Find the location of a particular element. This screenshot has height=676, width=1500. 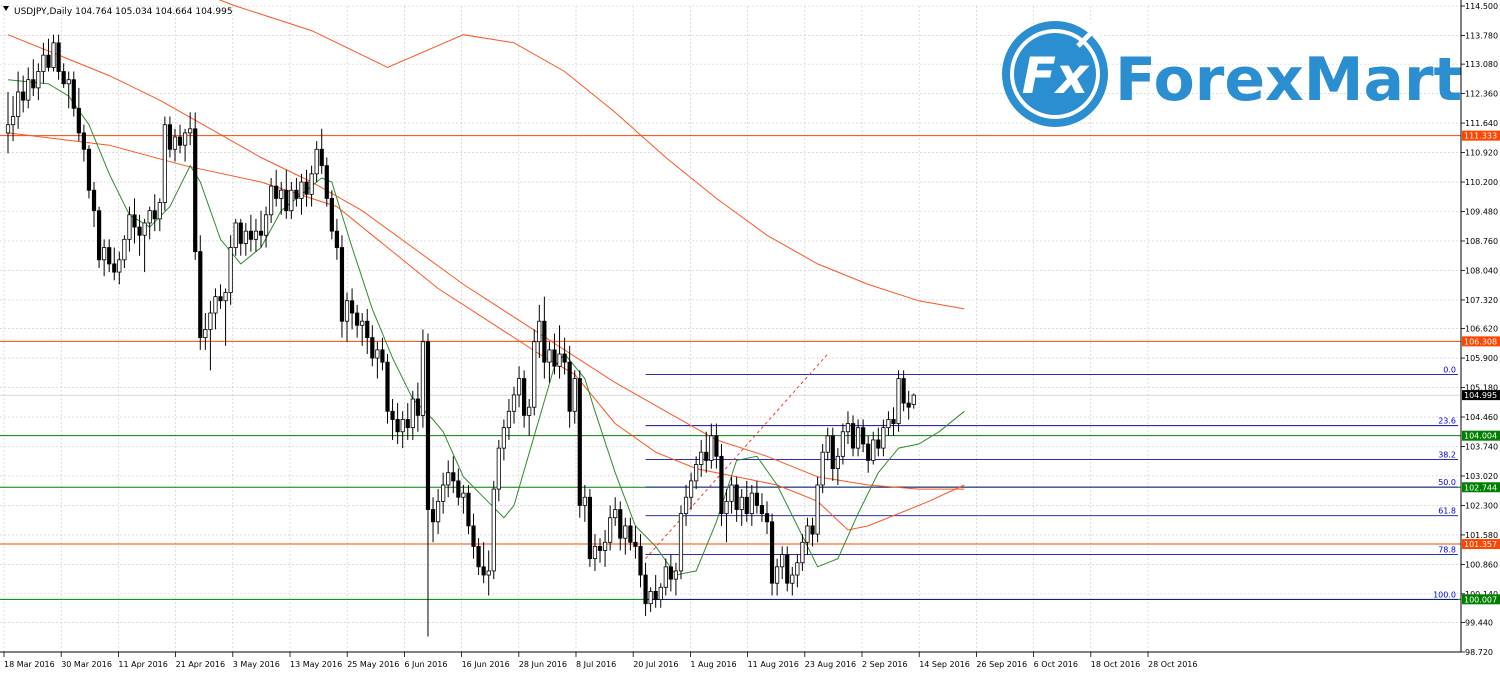

x-tick-label: 20 Jul 2016 is located at coordinates (655, 664).